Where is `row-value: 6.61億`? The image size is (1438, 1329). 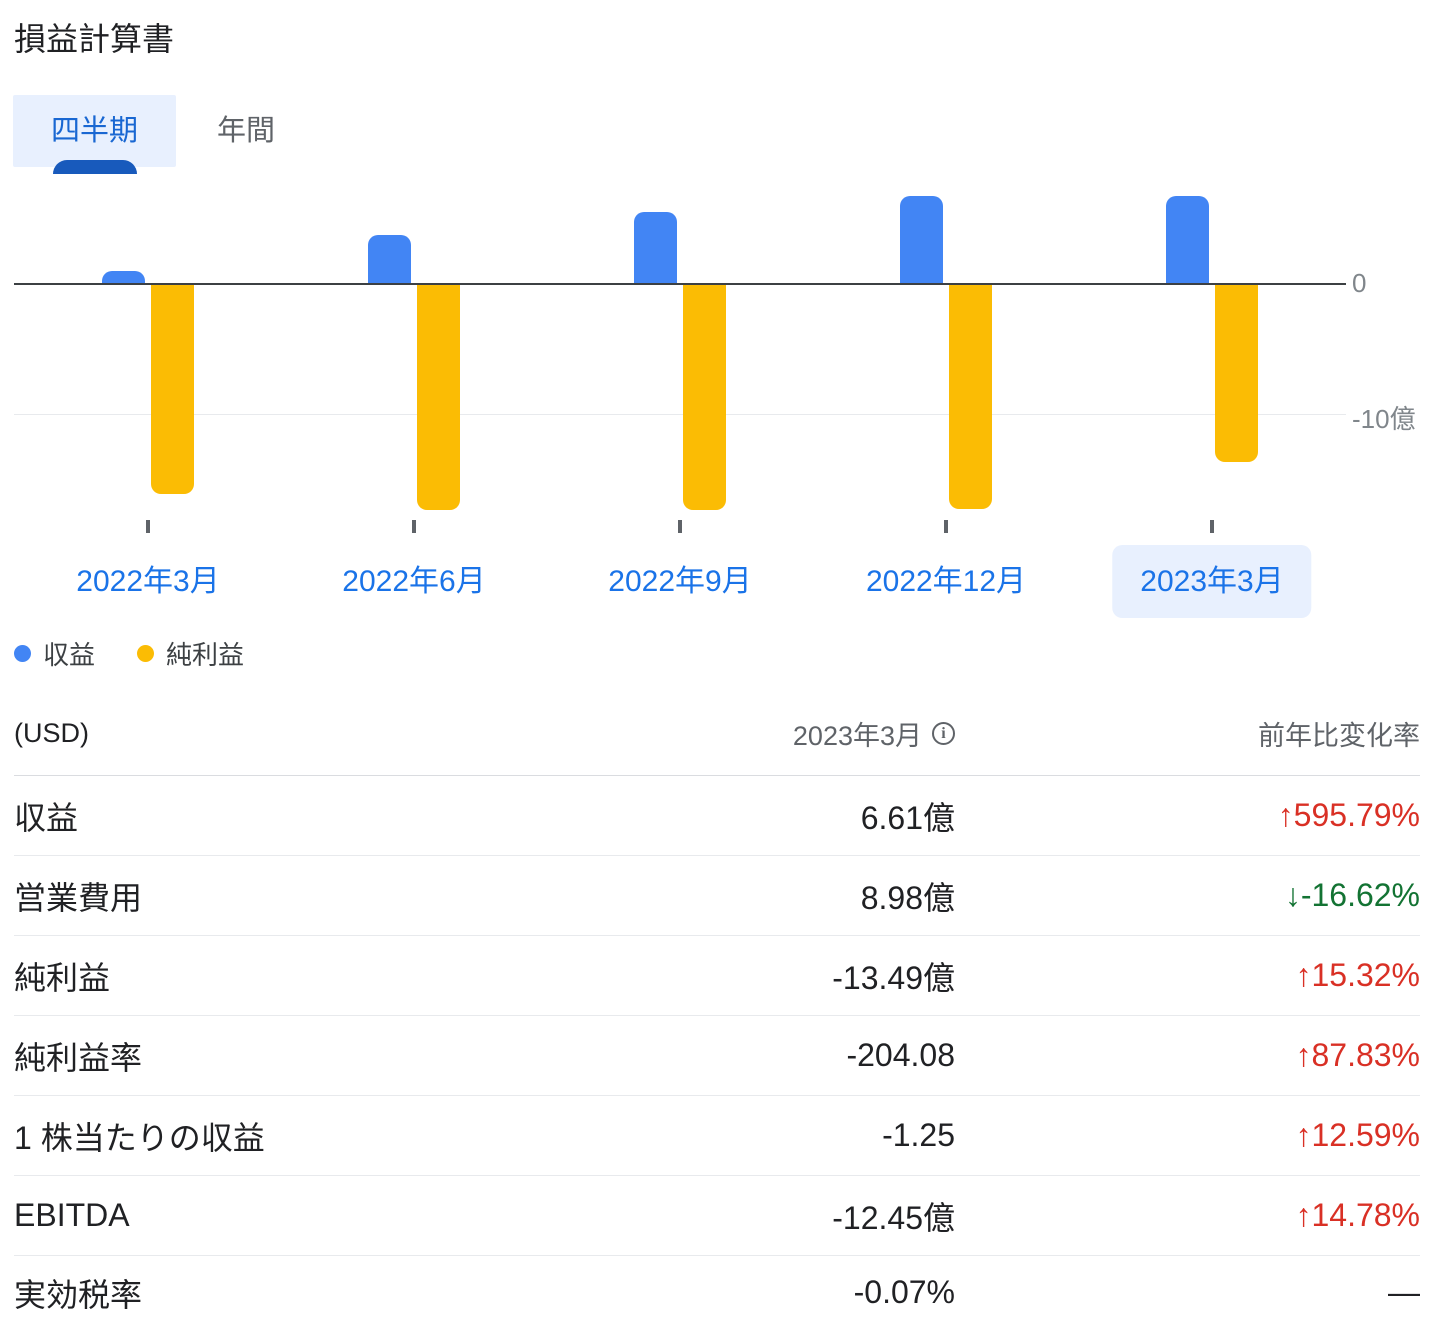
row-value: 6.61億 is located at coordinates (907, 817).